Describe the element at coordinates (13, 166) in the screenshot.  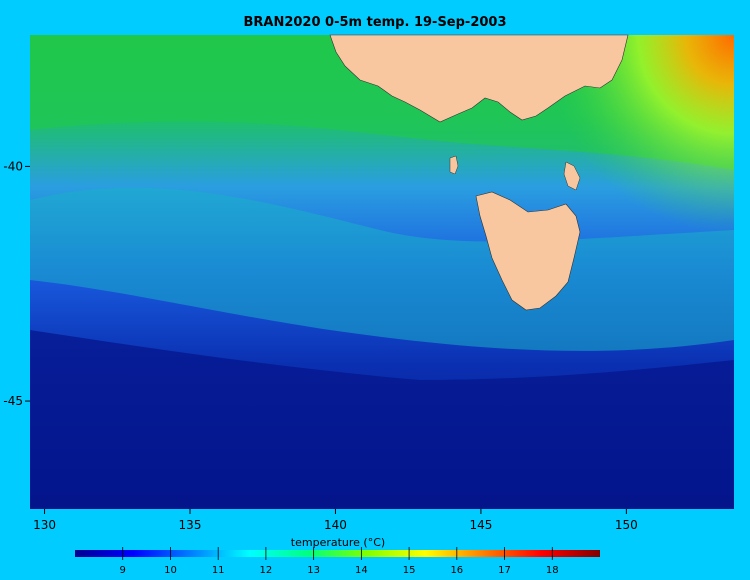
I see `y-tick-label: -40` at that location.